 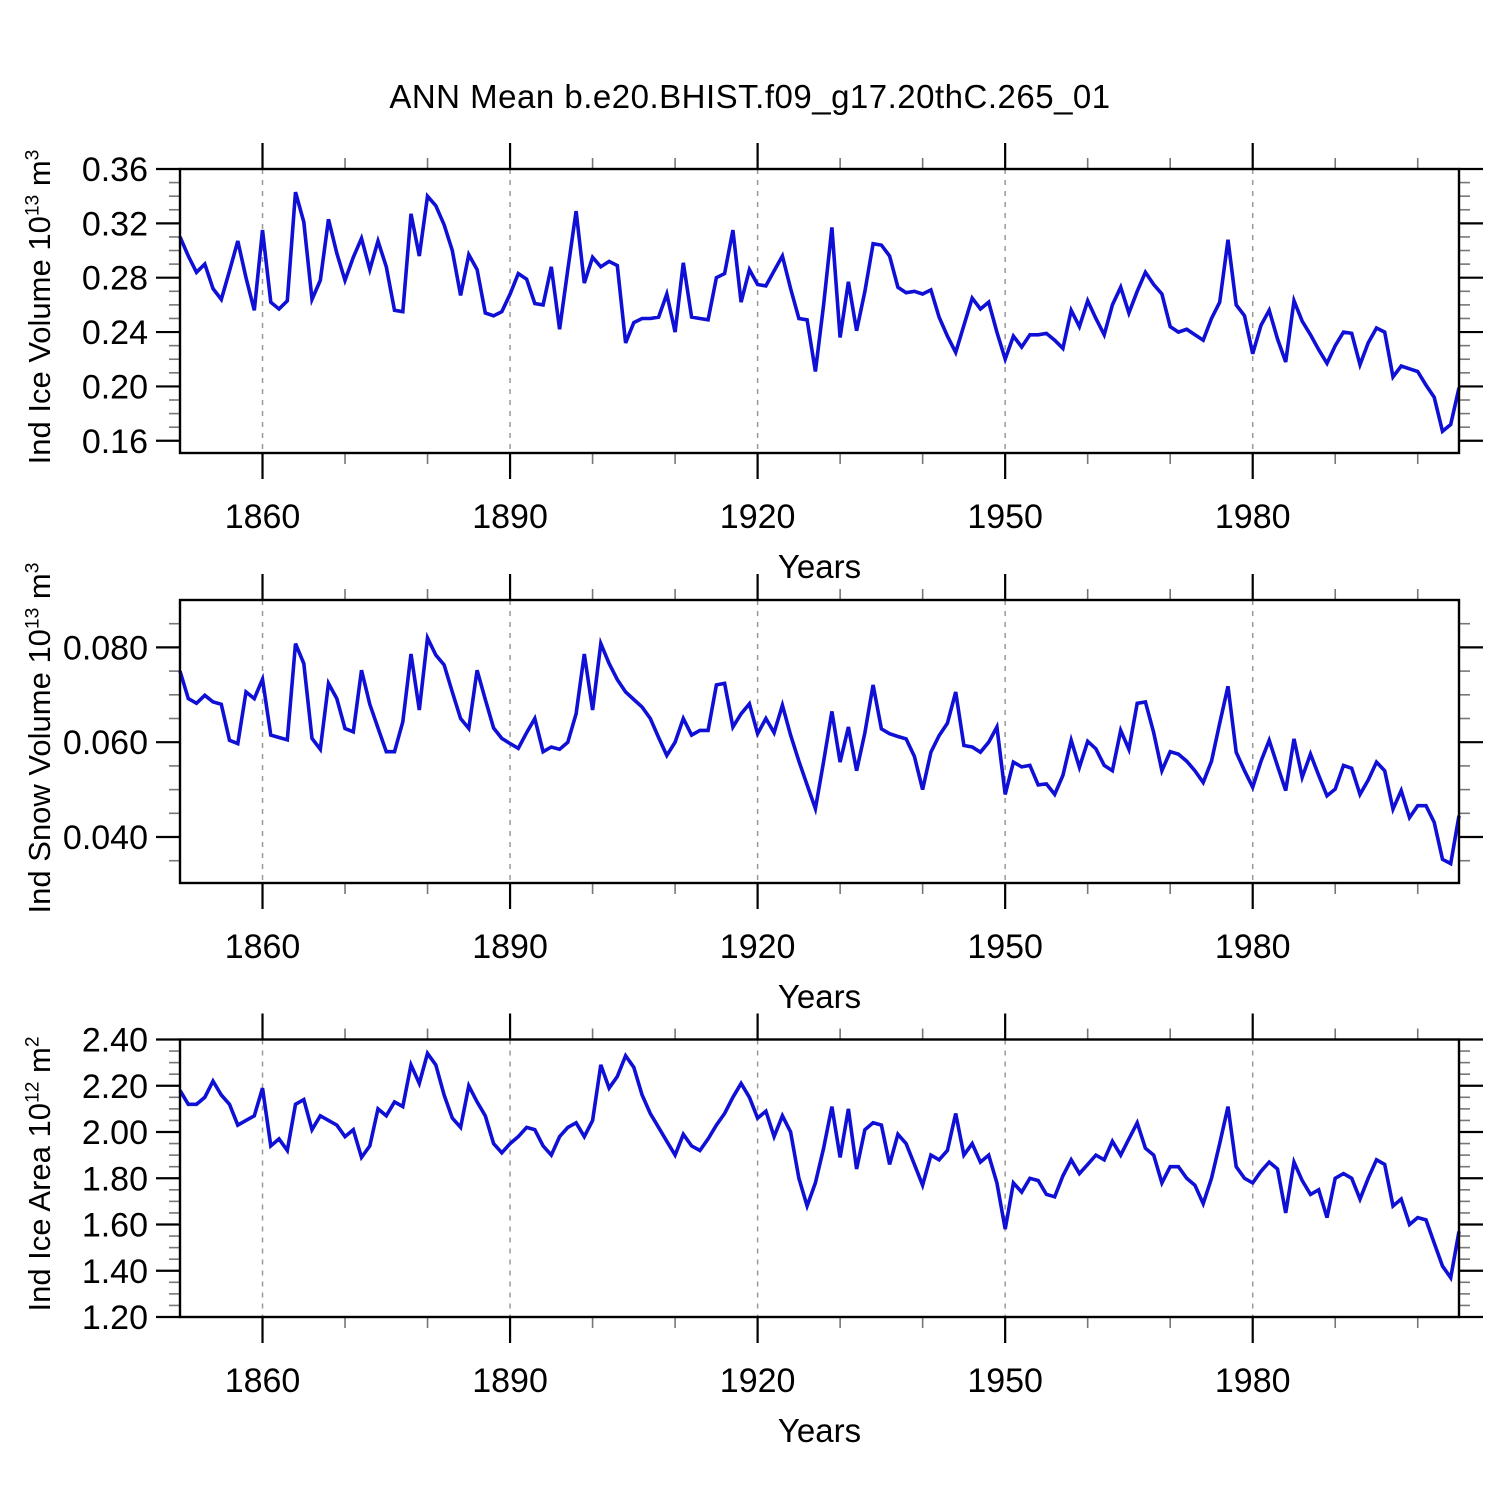 What do you see at coordinates (115, 1087) in the screenshot?
I see `y-tick-label: 2.20` at bounding box center [115, 1087].